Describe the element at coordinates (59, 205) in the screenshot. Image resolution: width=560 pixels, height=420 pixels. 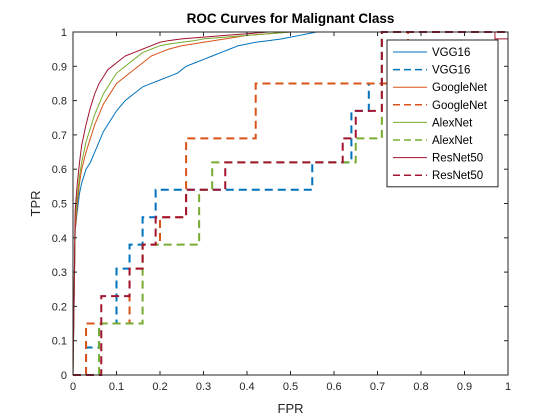
I see `y-tick-label: 0.5` at that location.